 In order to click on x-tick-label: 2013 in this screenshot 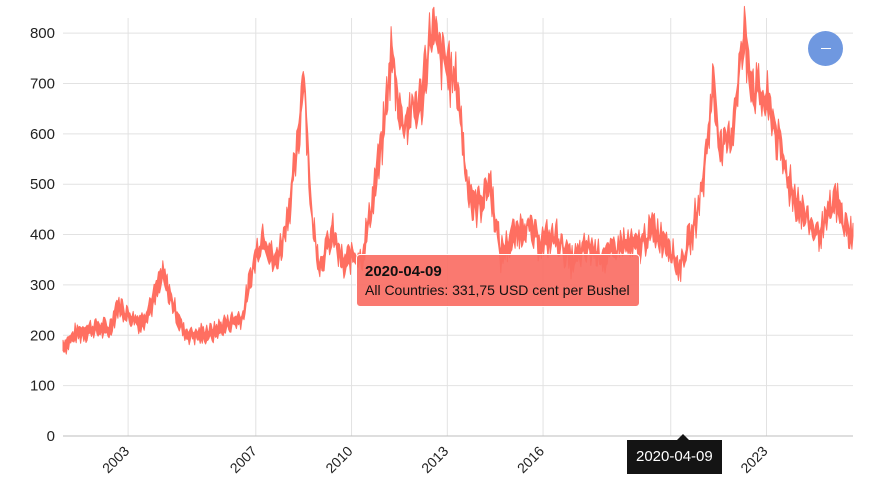, I will do `click(434, 459)`.